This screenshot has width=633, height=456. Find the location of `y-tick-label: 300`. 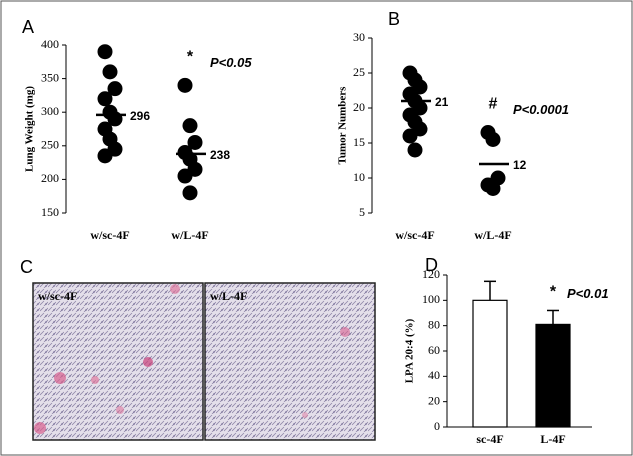

y-tick-label: 300 is located at coordinates (50, 111).